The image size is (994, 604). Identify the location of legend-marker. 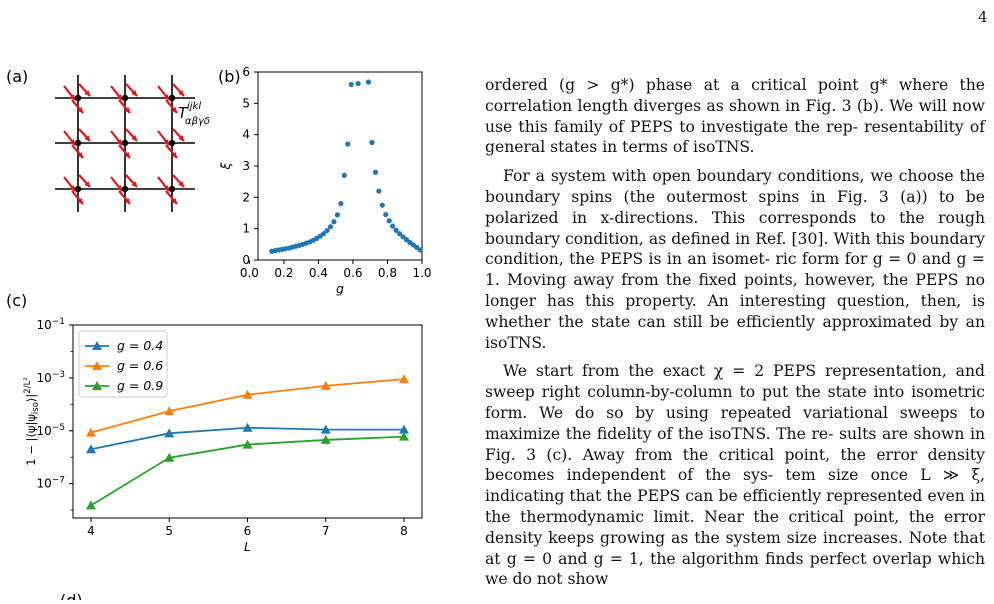
(97, 385).